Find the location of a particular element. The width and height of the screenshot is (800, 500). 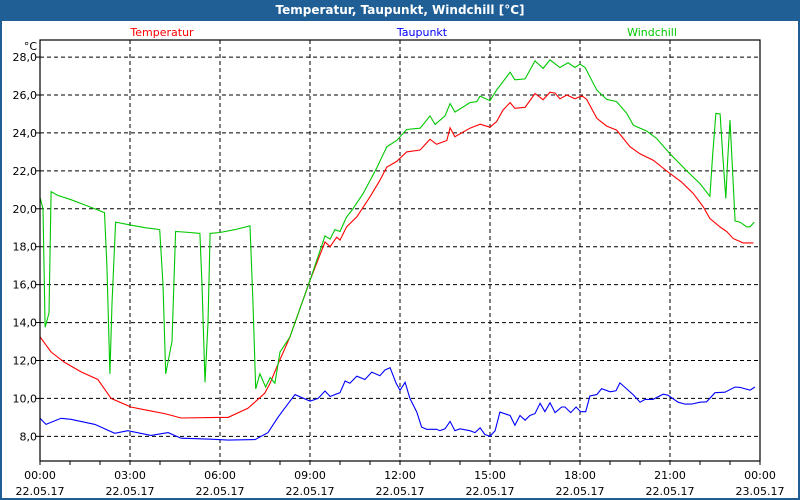

y-tick-label: 20,0 is located at coordinates (25, 209).